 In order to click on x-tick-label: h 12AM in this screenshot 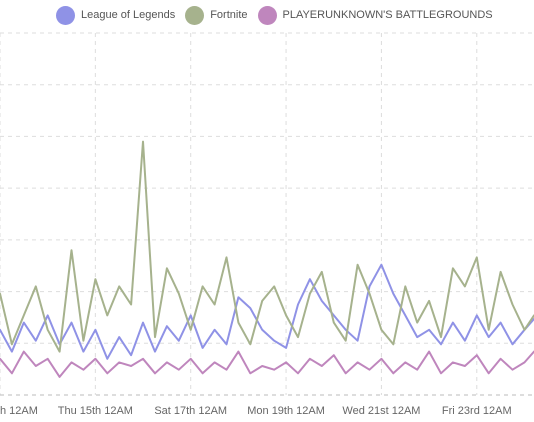, I will do `click(19, 411)`.